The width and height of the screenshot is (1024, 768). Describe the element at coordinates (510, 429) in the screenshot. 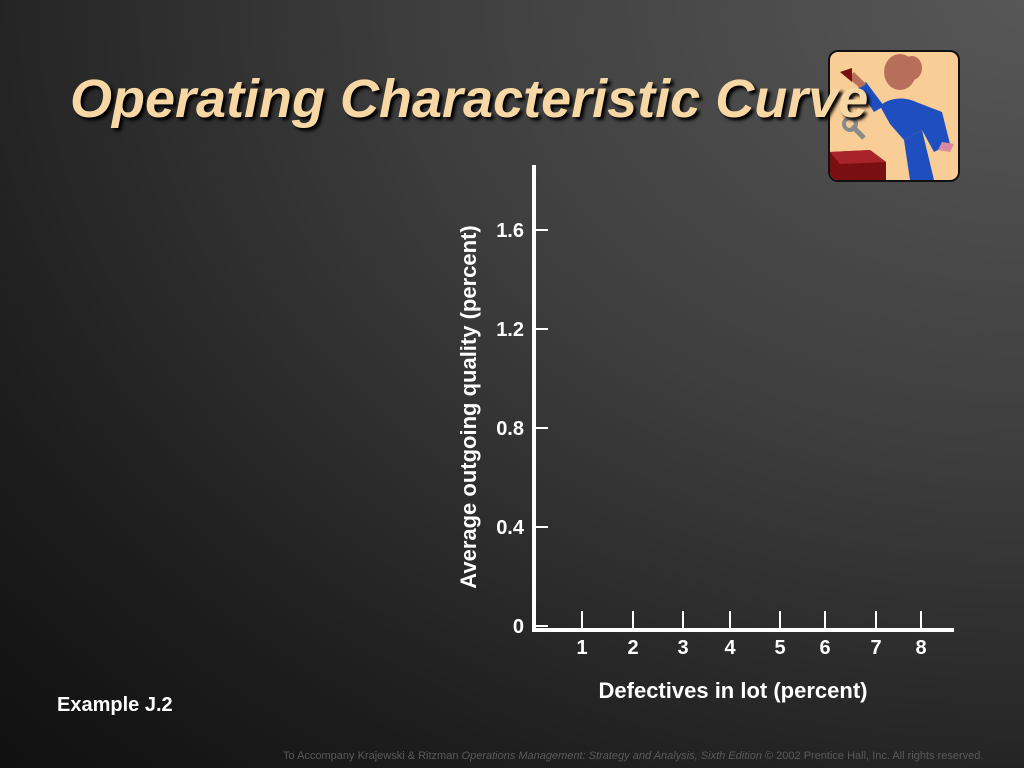

I see `y-tick-label: 0.8` at that location.